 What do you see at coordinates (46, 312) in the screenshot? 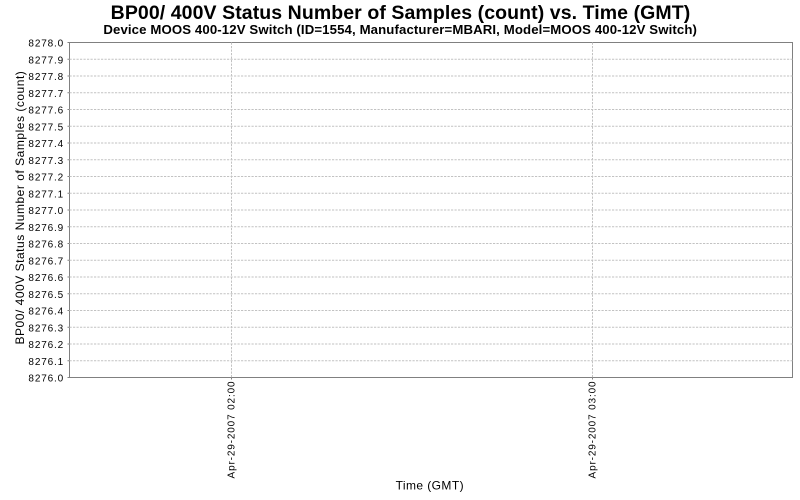
I see `svg-text: 8276.4` at bounding box center [46, 312].